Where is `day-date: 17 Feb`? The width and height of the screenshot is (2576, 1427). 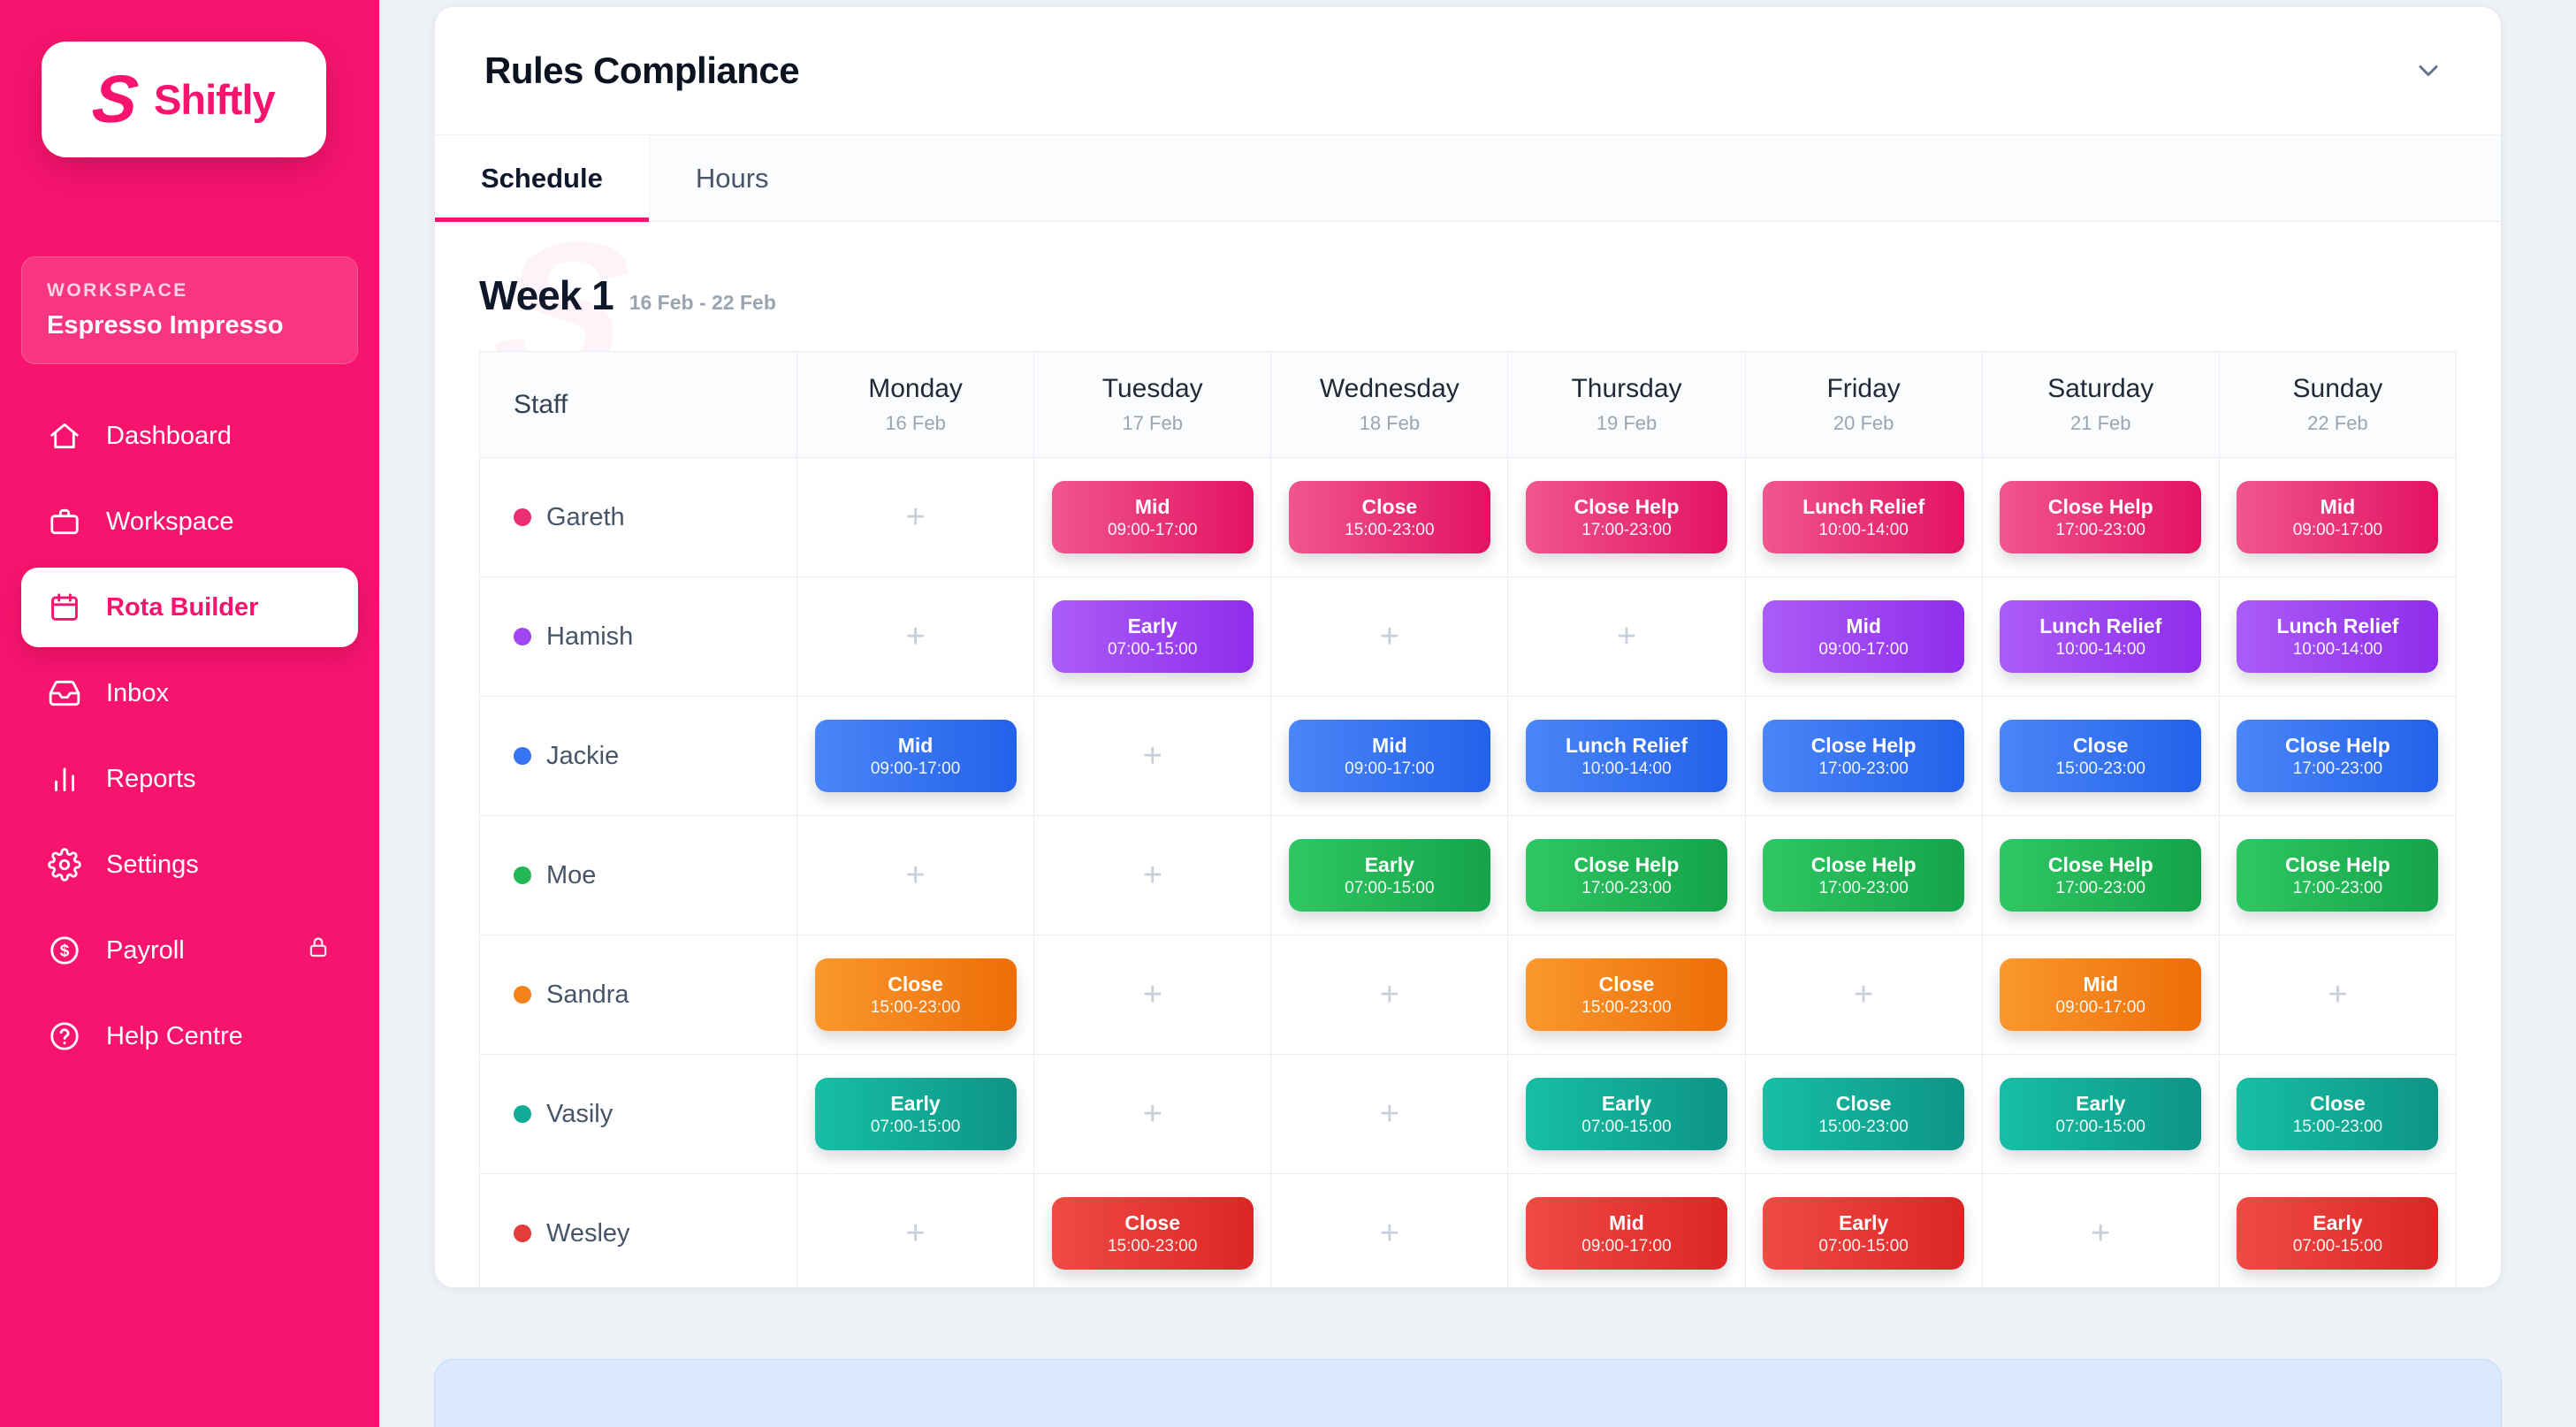 day-date: 17 Feb is located at coordinates (1152, 423).